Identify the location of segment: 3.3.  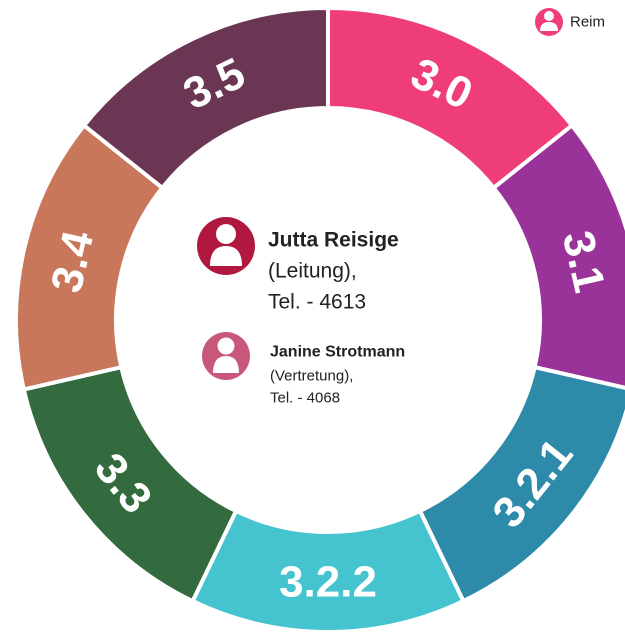
(130, 484).